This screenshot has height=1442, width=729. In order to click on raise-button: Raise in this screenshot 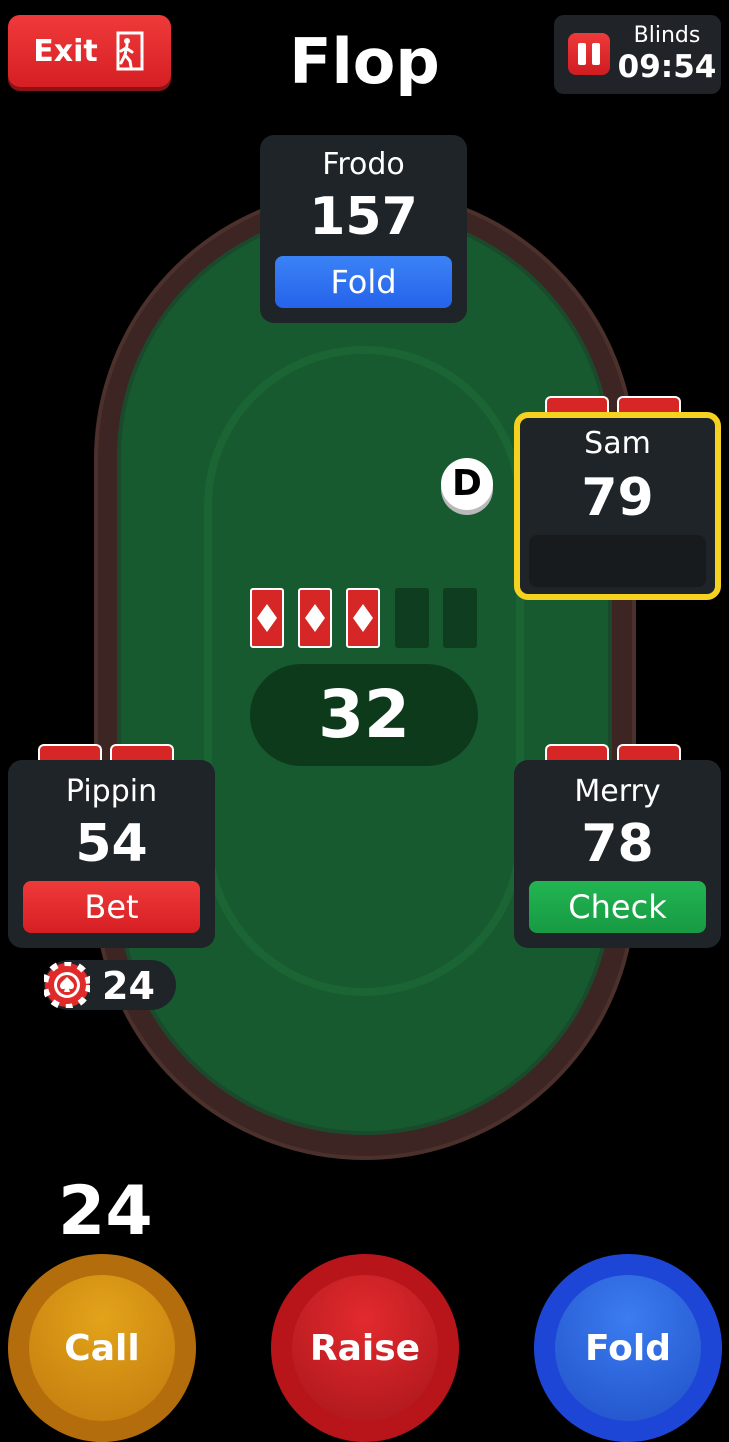, I will do `click(365, 1348)`.